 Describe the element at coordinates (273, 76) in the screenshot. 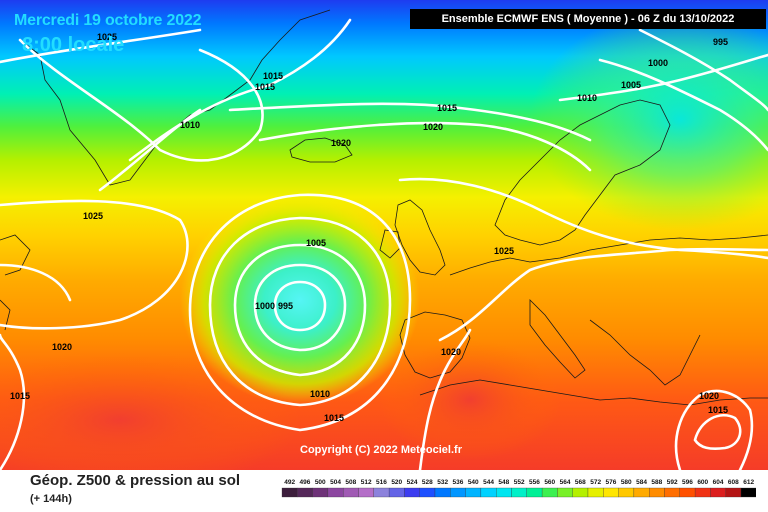

I see `isobar-label-1015-greenland-a: 1015` at that location.